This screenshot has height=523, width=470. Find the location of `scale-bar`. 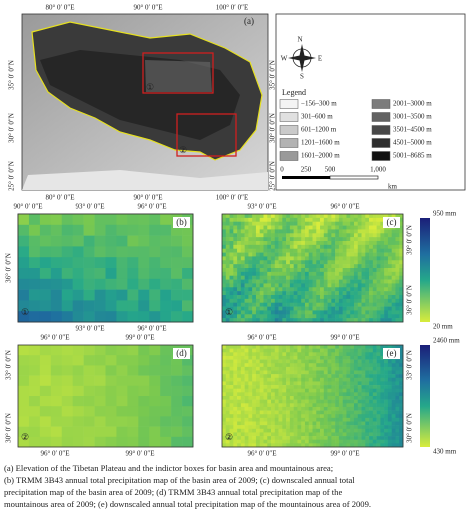

scale-bar is located at coordinates (306, 177).